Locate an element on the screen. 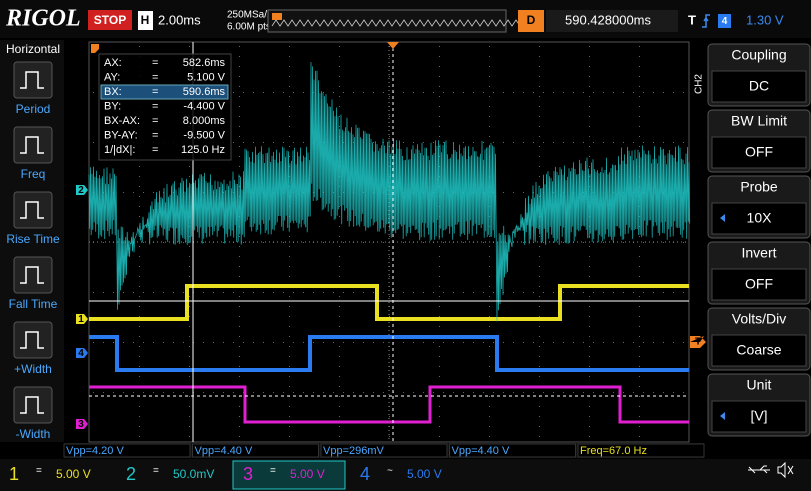 The width and height of the screenshot is (811, 491). delay-field is located at coordinates (612, 21).